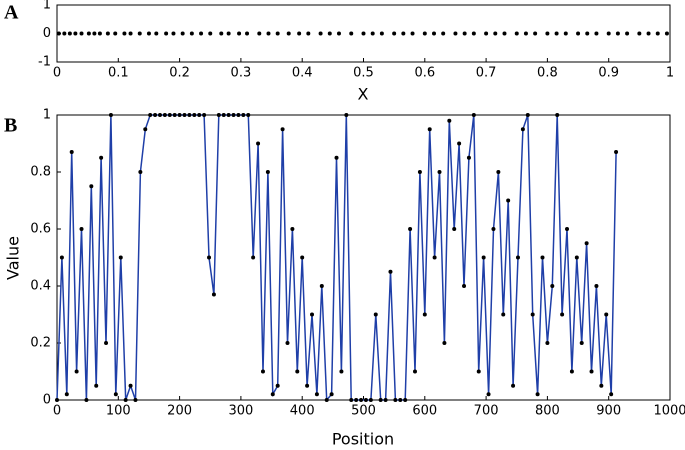  Describe the element at coordinates (44, 62) in the screenshot. I see `y-tick-label: -1` at that location.